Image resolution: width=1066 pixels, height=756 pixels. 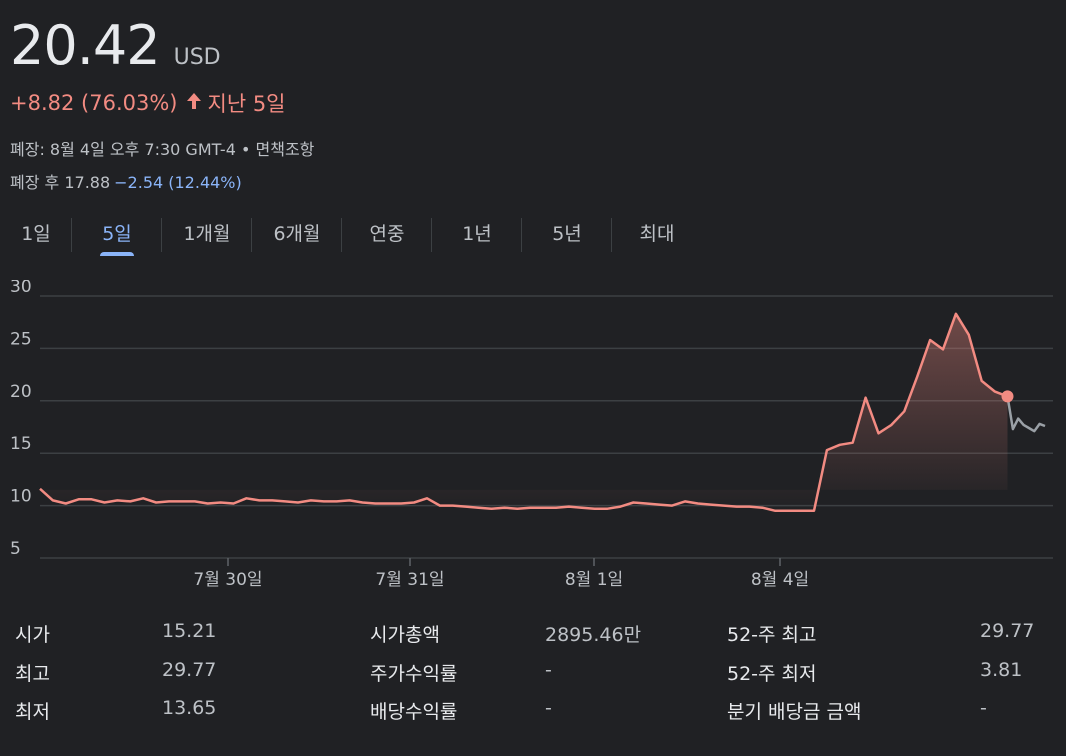 I want to click on y-tick-label: 10, so click(x=21, y=497).